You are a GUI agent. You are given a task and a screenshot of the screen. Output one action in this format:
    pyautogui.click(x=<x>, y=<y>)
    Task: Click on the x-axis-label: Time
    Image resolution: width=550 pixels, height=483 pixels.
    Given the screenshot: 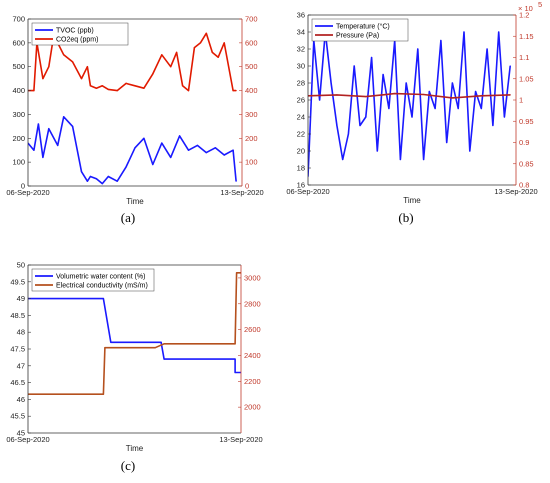 What is the action you would take?
    pyautogui.click(x=135, y=201)
    